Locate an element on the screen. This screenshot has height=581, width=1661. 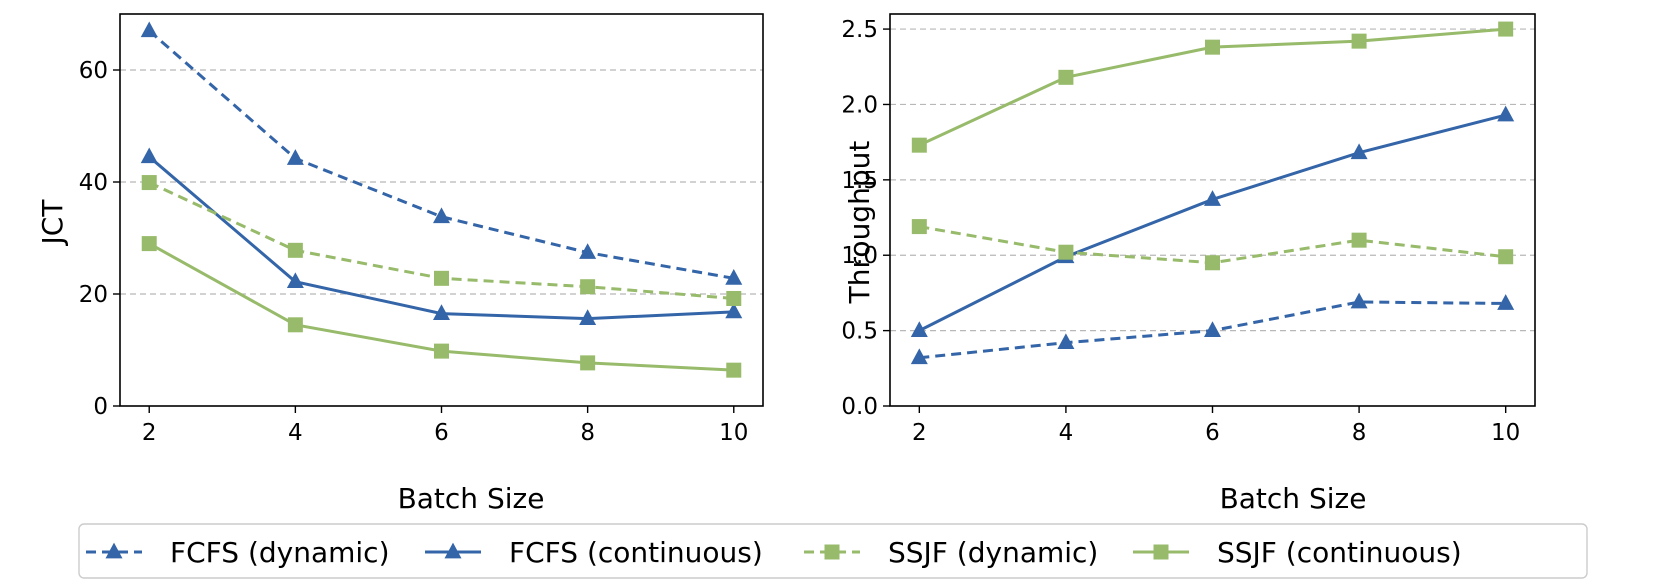
throughput-series-ssjf-dynamic is located at coordinates (1212, 245).